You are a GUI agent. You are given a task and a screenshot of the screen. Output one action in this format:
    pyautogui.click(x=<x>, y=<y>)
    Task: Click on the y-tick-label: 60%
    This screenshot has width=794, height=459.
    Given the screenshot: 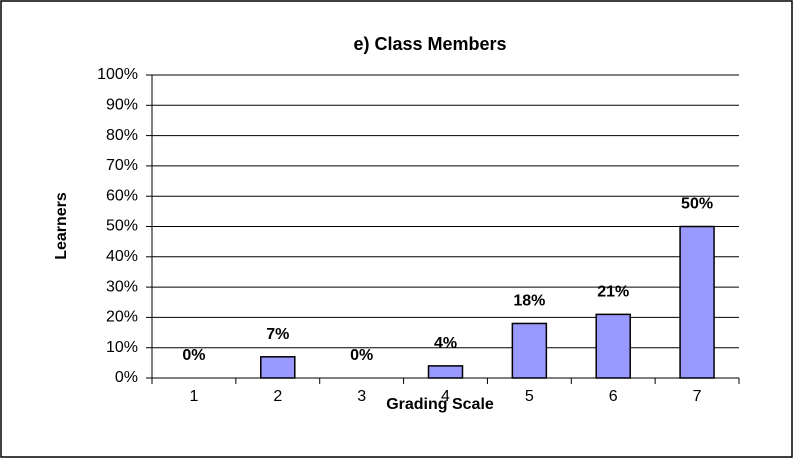 What is the action you would take?
    pyautogui.click(x=122, y=195)
    